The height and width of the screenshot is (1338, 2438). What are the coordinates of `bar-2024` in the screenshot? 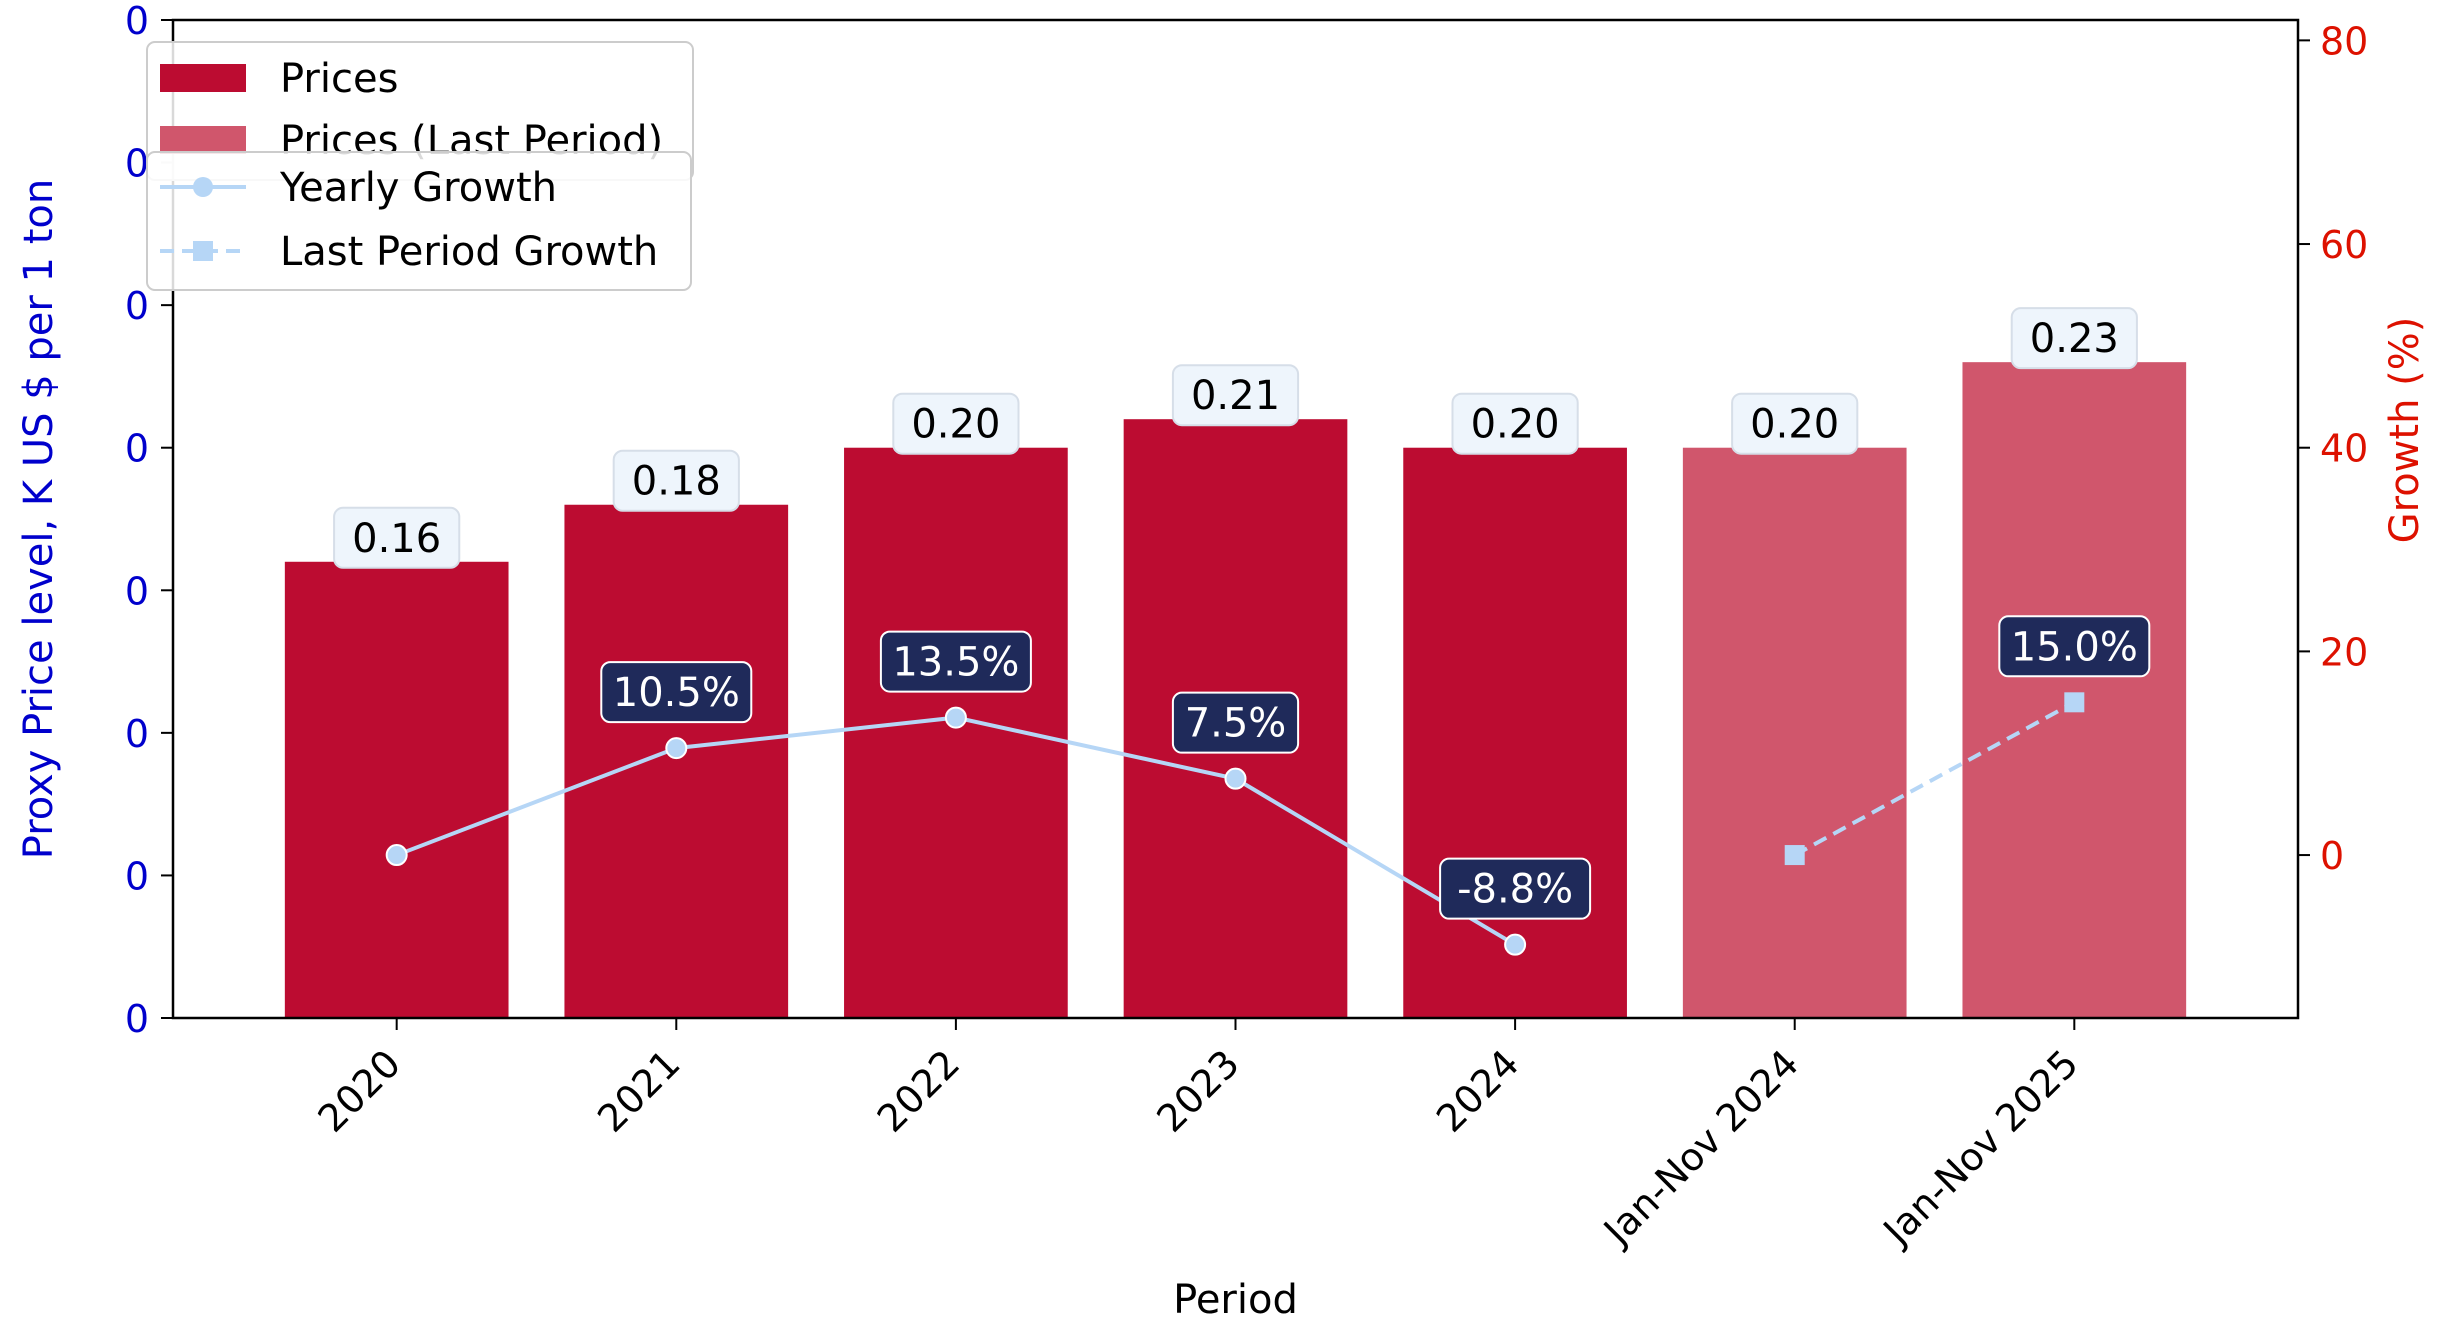 It's located at (1515, 732).